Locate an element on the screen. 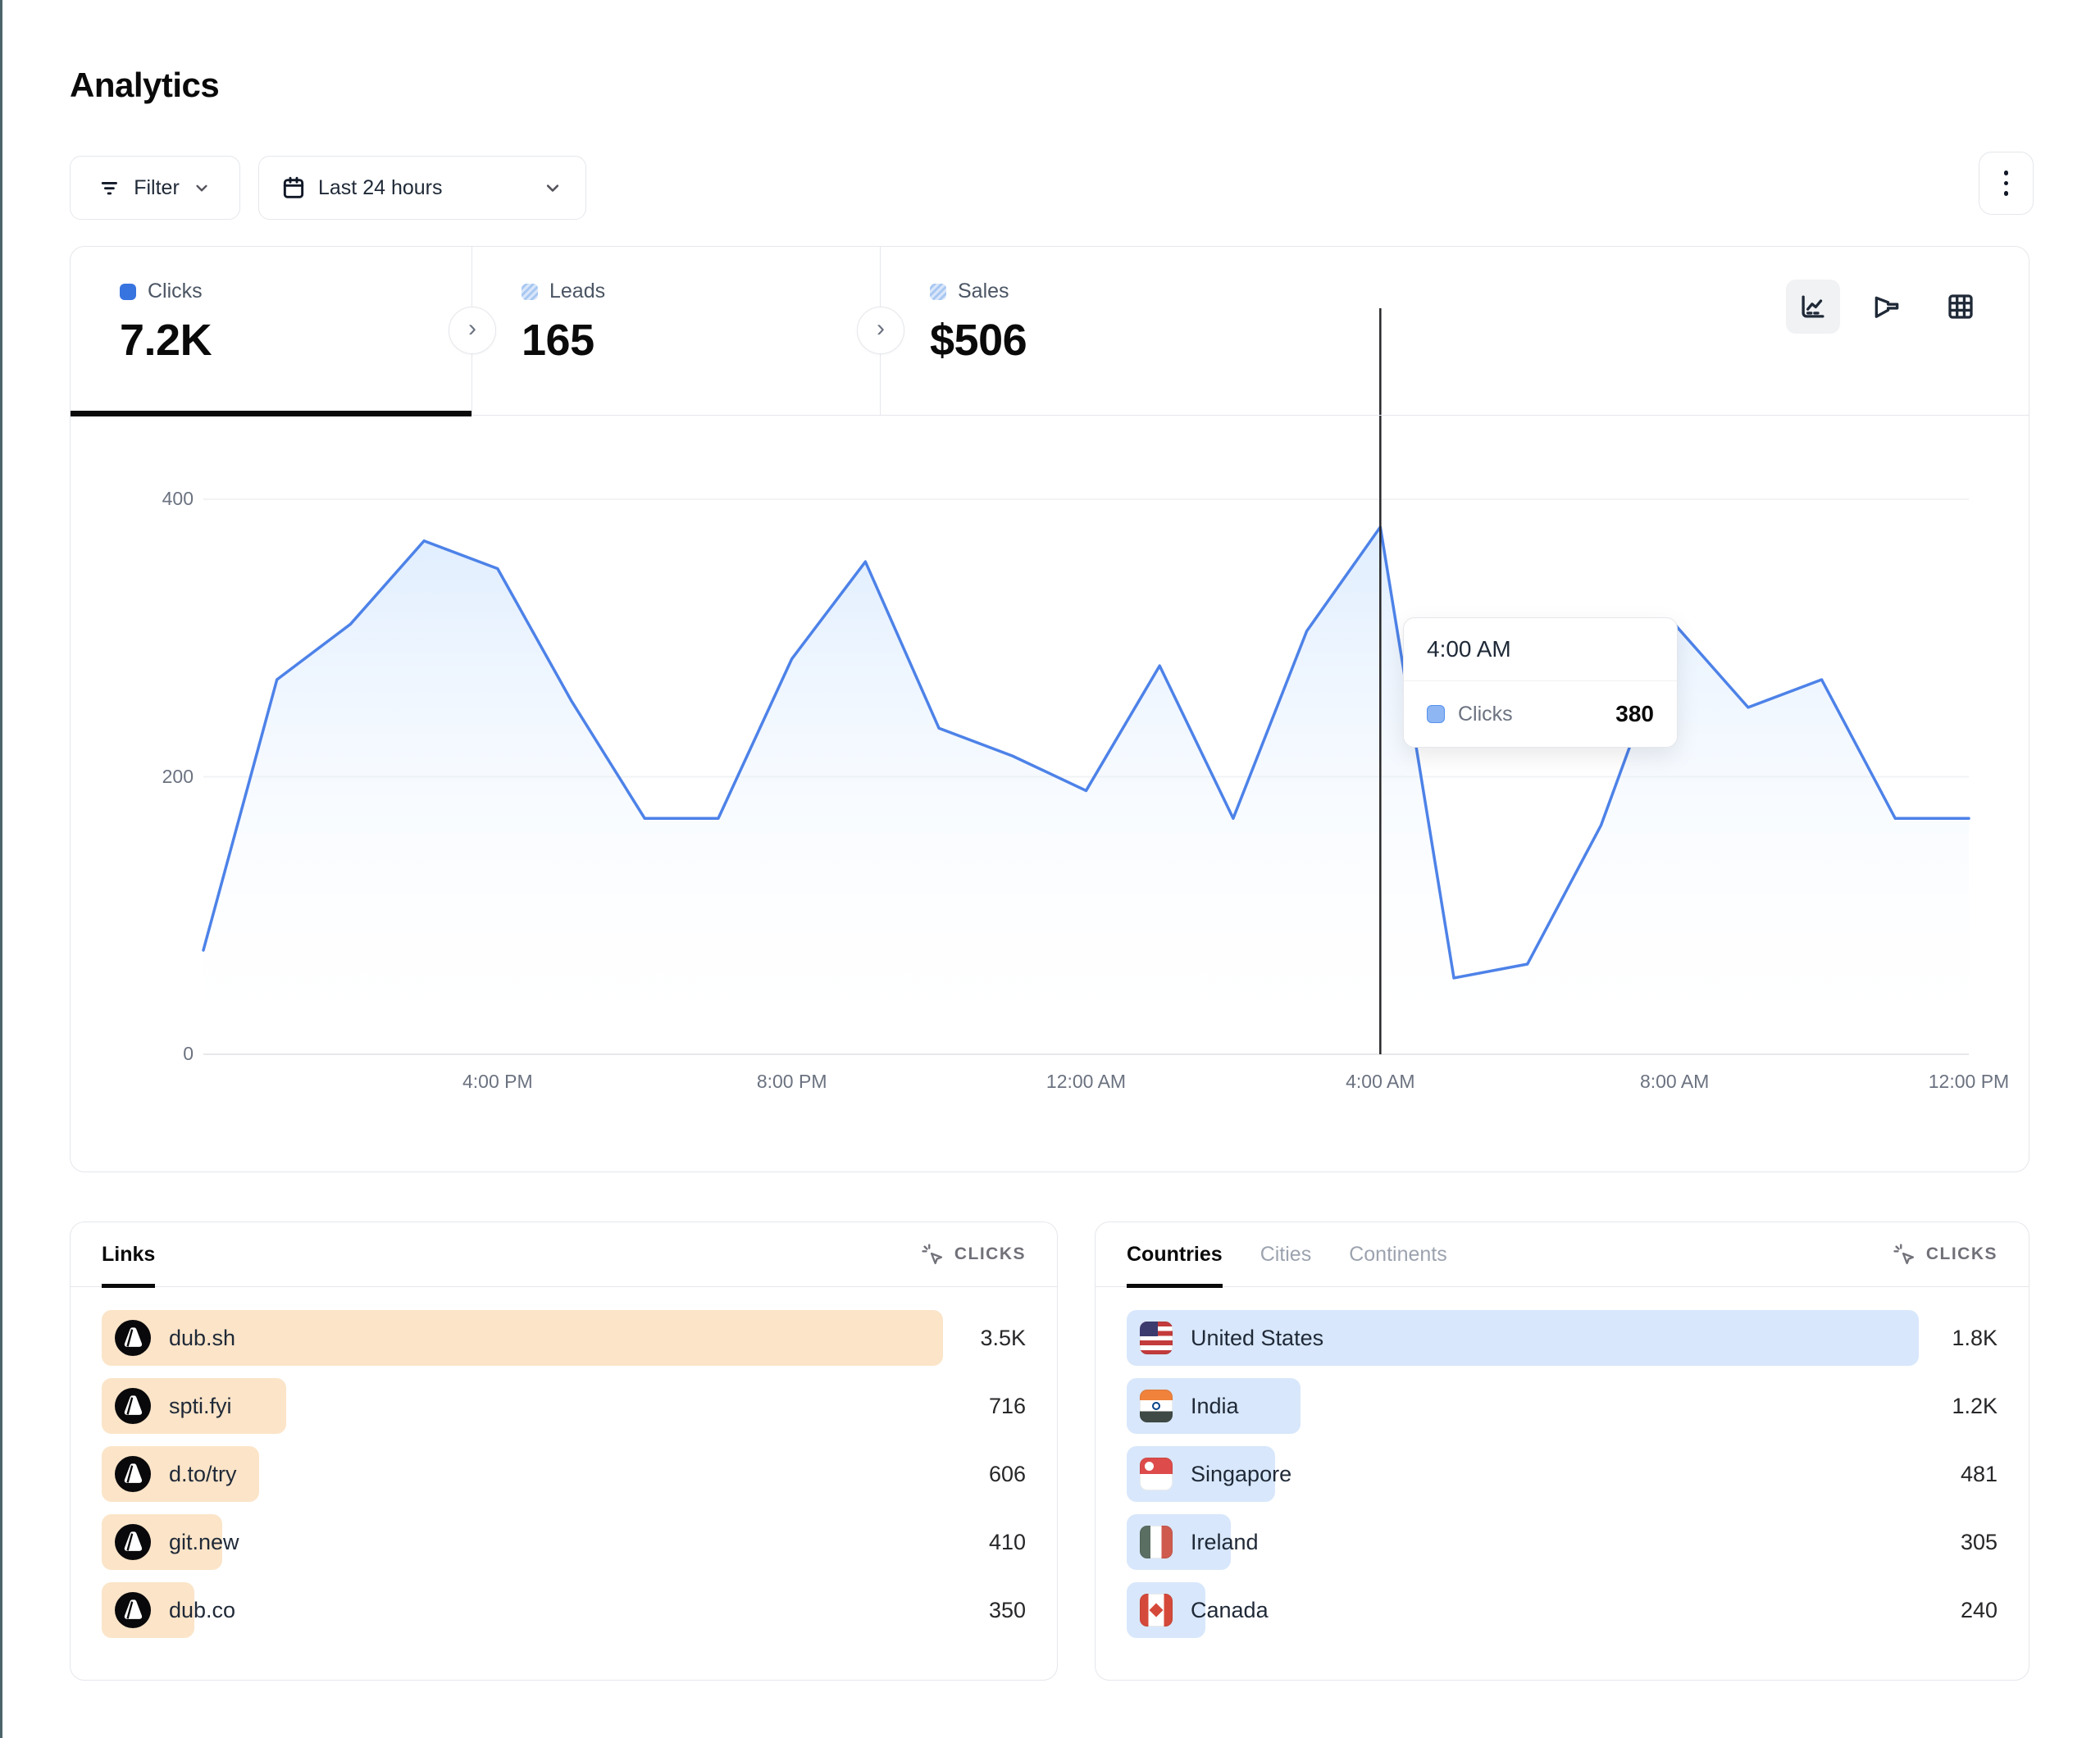 The width and height of the screenshot is (2100, 1738). x-axis-tick: 8:00 PM is located at coordinates (791, 1081).